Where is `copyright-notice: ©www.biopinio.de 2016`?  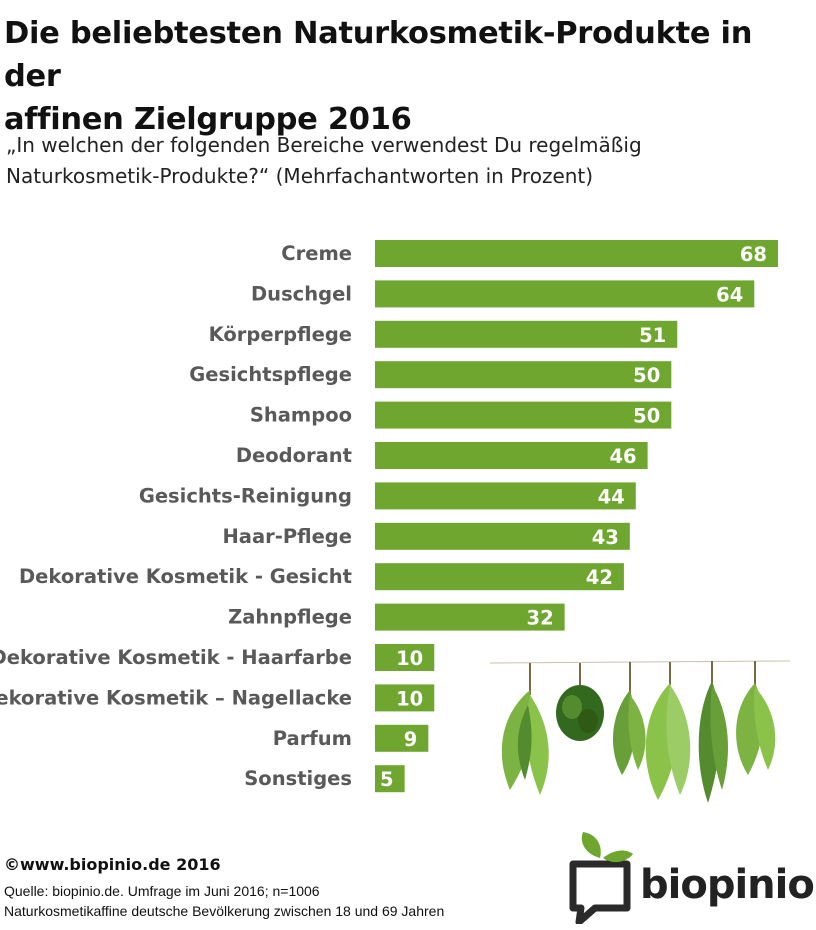 copyright-notice: ©www.biopinio.de 2016 is located at coordinates (112, 864).